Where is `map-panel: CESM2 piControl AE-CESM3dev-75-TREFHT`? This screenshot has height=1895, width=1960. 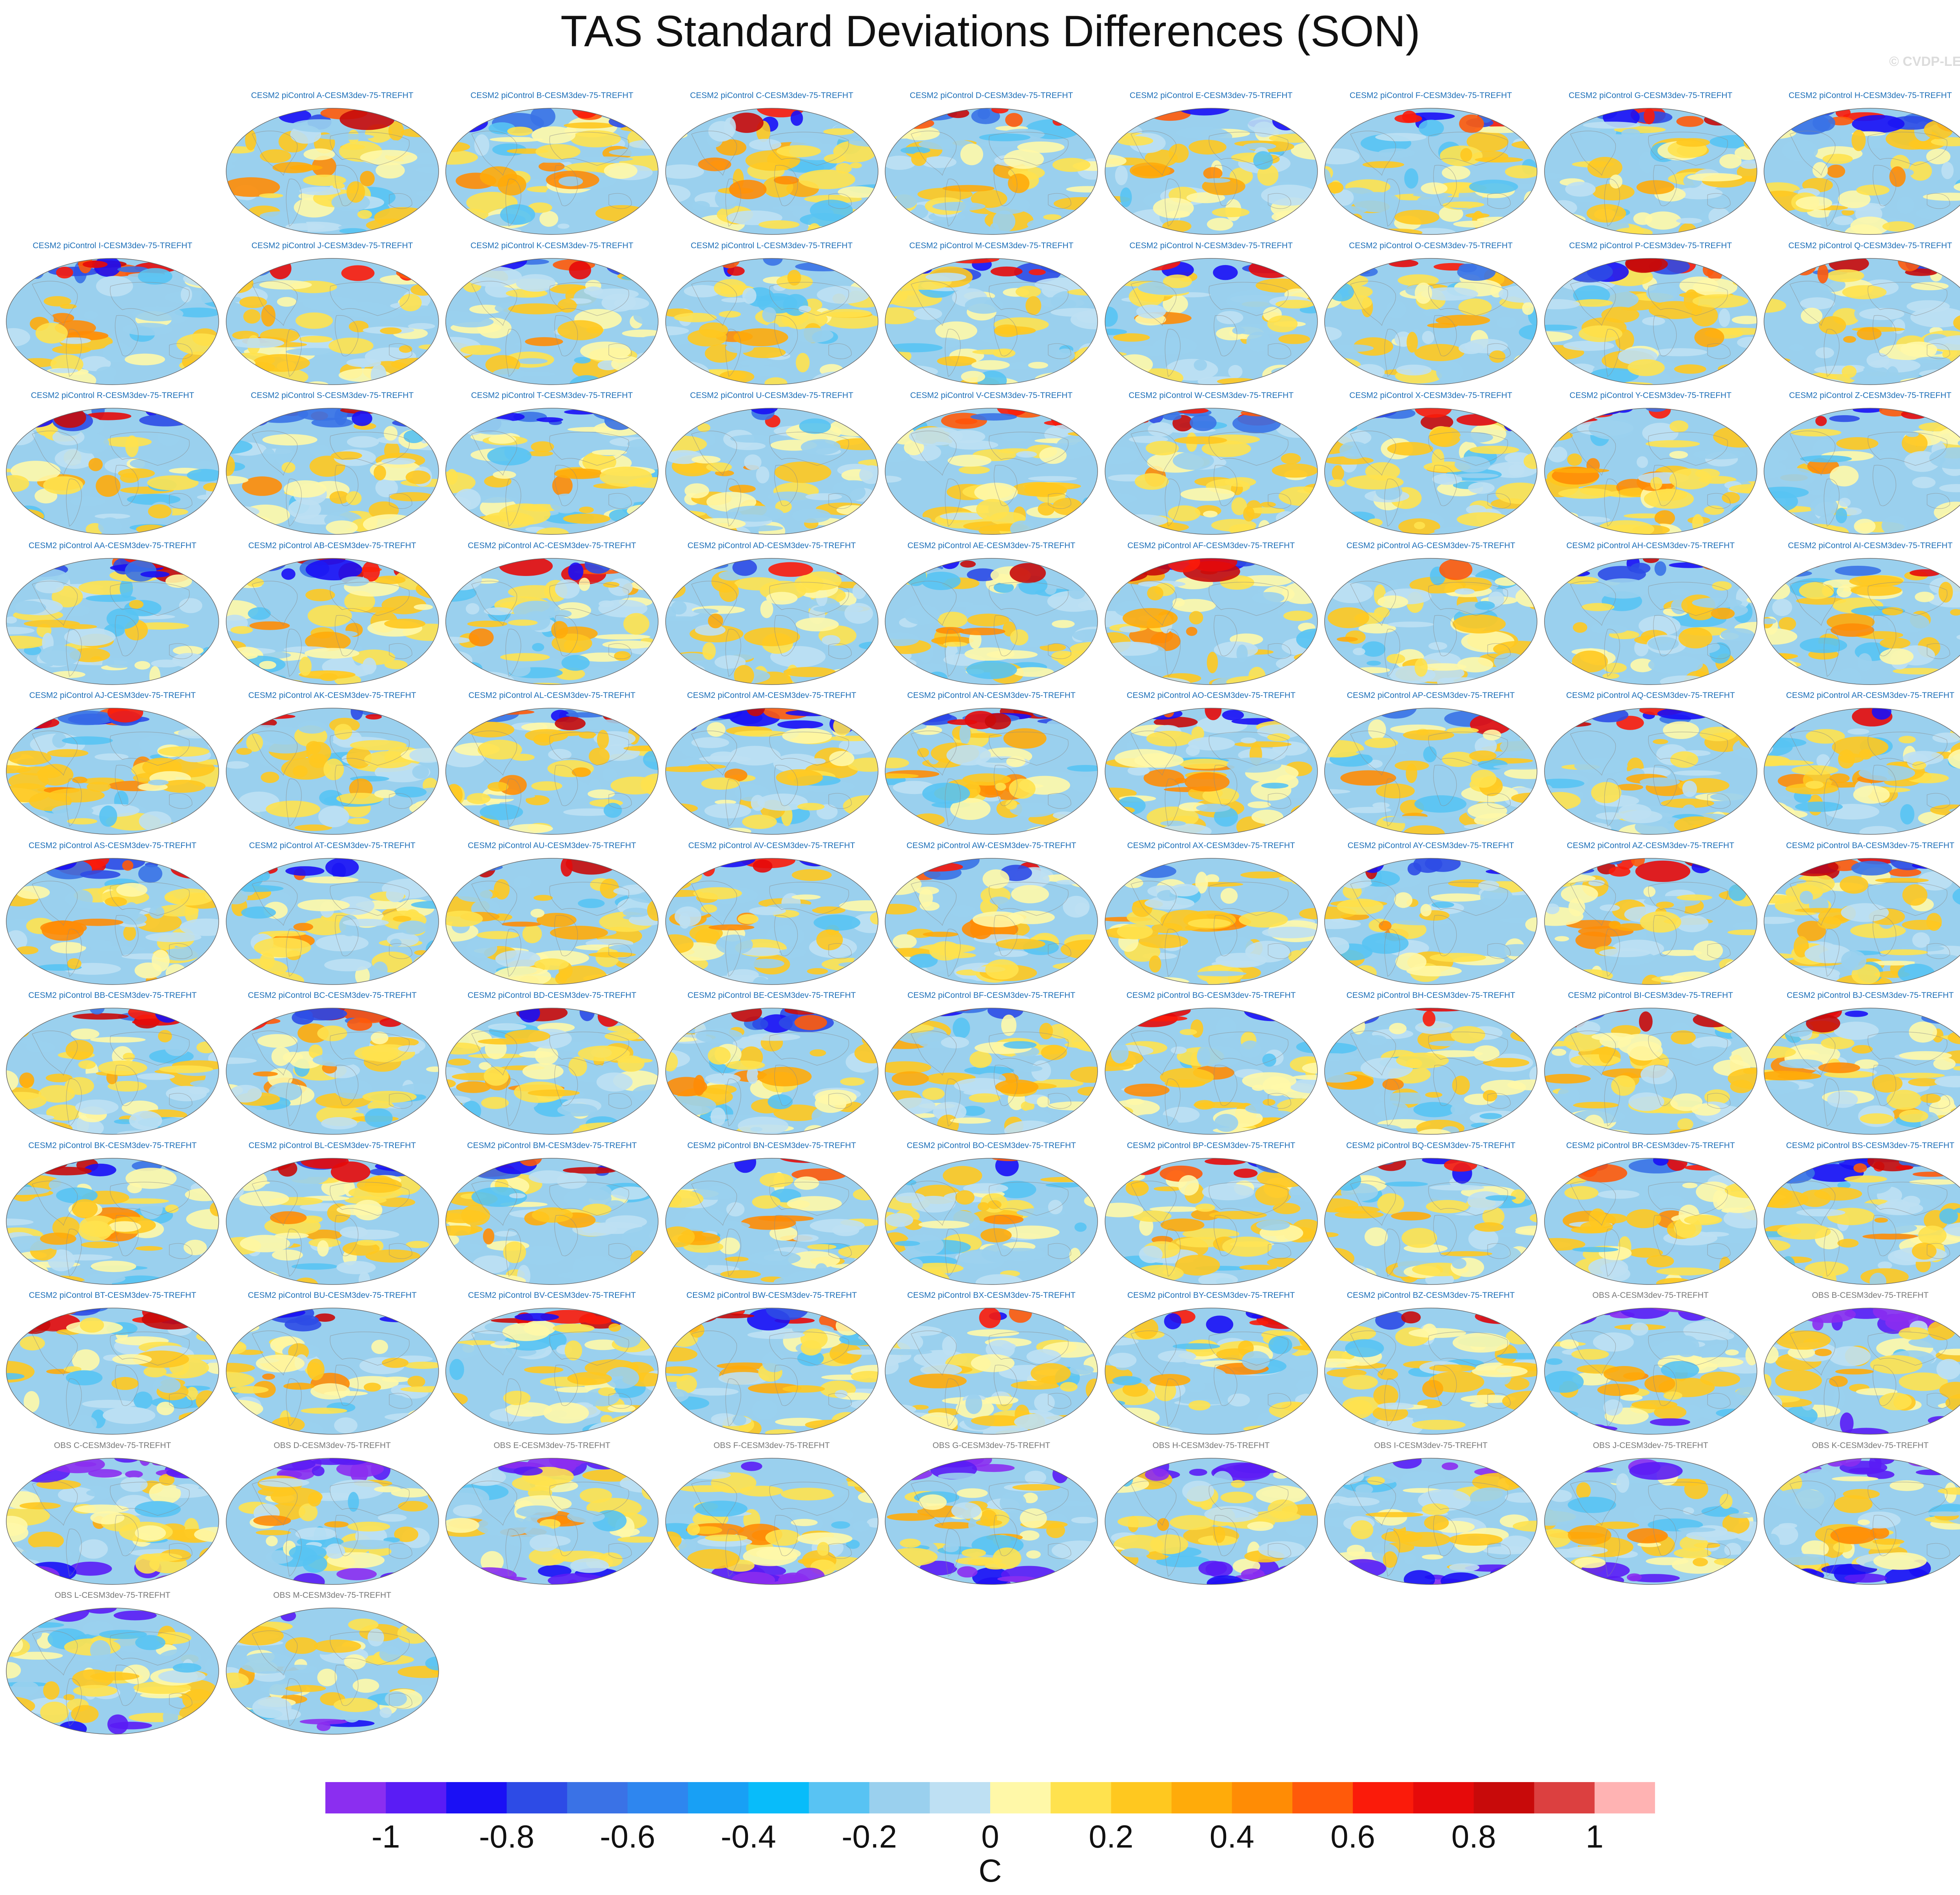
map-panel: CESM2 piControl AE-CESM3dev-75-TREFHT is located at coordinates (991, 616).